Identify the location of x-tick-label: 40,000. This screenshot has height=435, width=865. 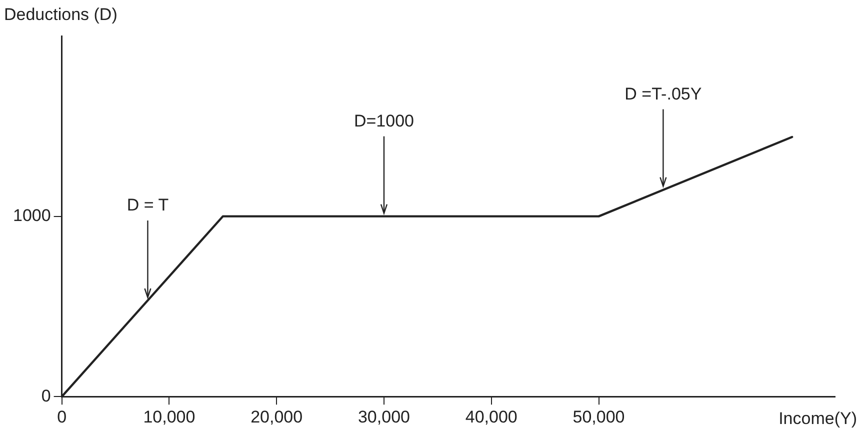
(491, 416).